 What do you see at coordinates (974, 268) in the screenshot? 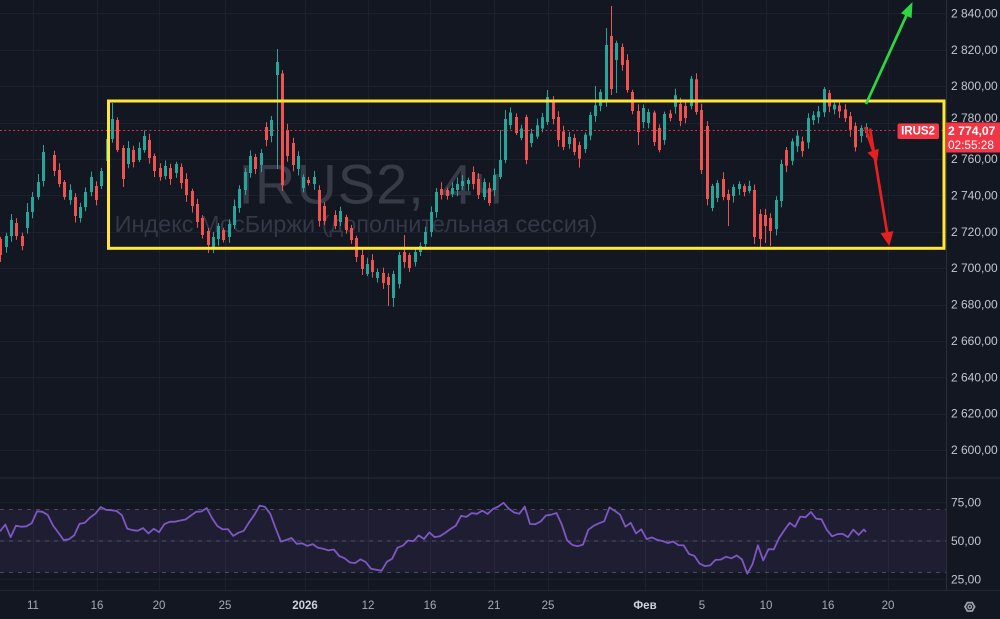
I see `svg-text: 2 700,00` at bounding box center [974, 268].